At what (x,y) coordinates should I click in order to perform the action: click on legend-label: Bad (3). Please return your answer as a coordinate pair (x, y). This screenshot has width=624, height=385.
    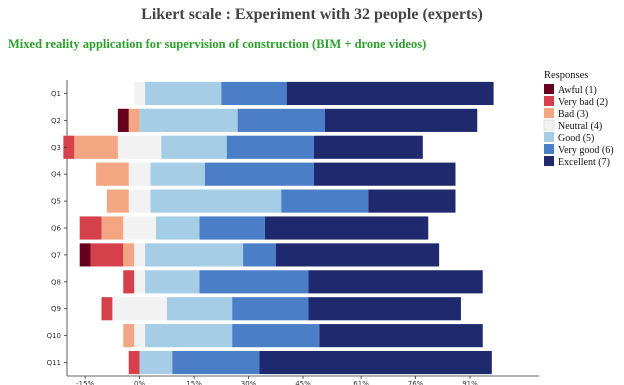
    Looking at the image, I should click on (573, 114).